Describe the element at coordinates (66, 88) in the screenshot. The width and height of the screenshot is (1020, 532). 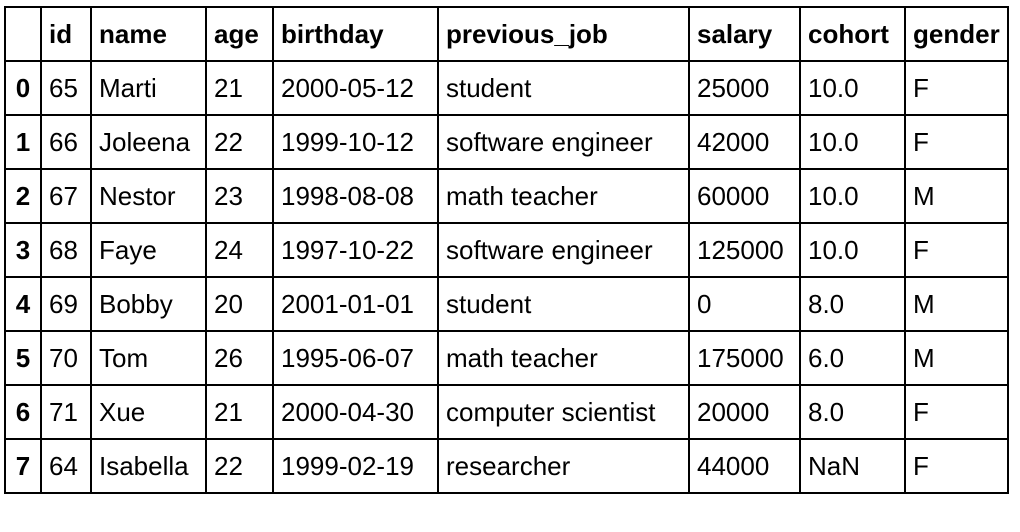
I see `cell-id: 65` at that location.